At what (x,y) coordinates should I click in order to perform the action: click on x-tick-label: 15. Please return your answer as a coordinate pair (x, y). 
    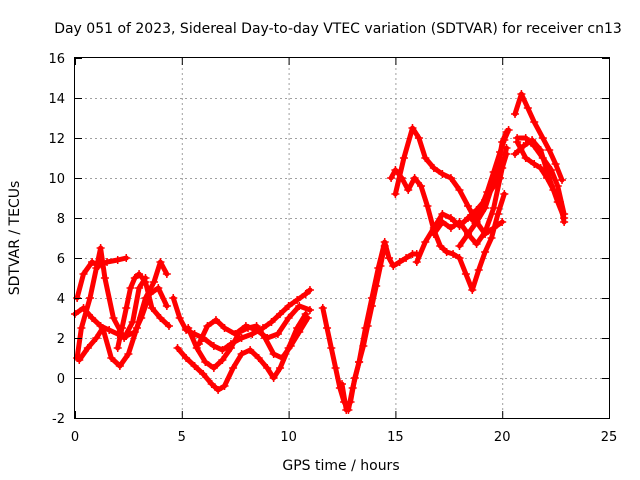
    Looking at the image, I should click on (395, 437).